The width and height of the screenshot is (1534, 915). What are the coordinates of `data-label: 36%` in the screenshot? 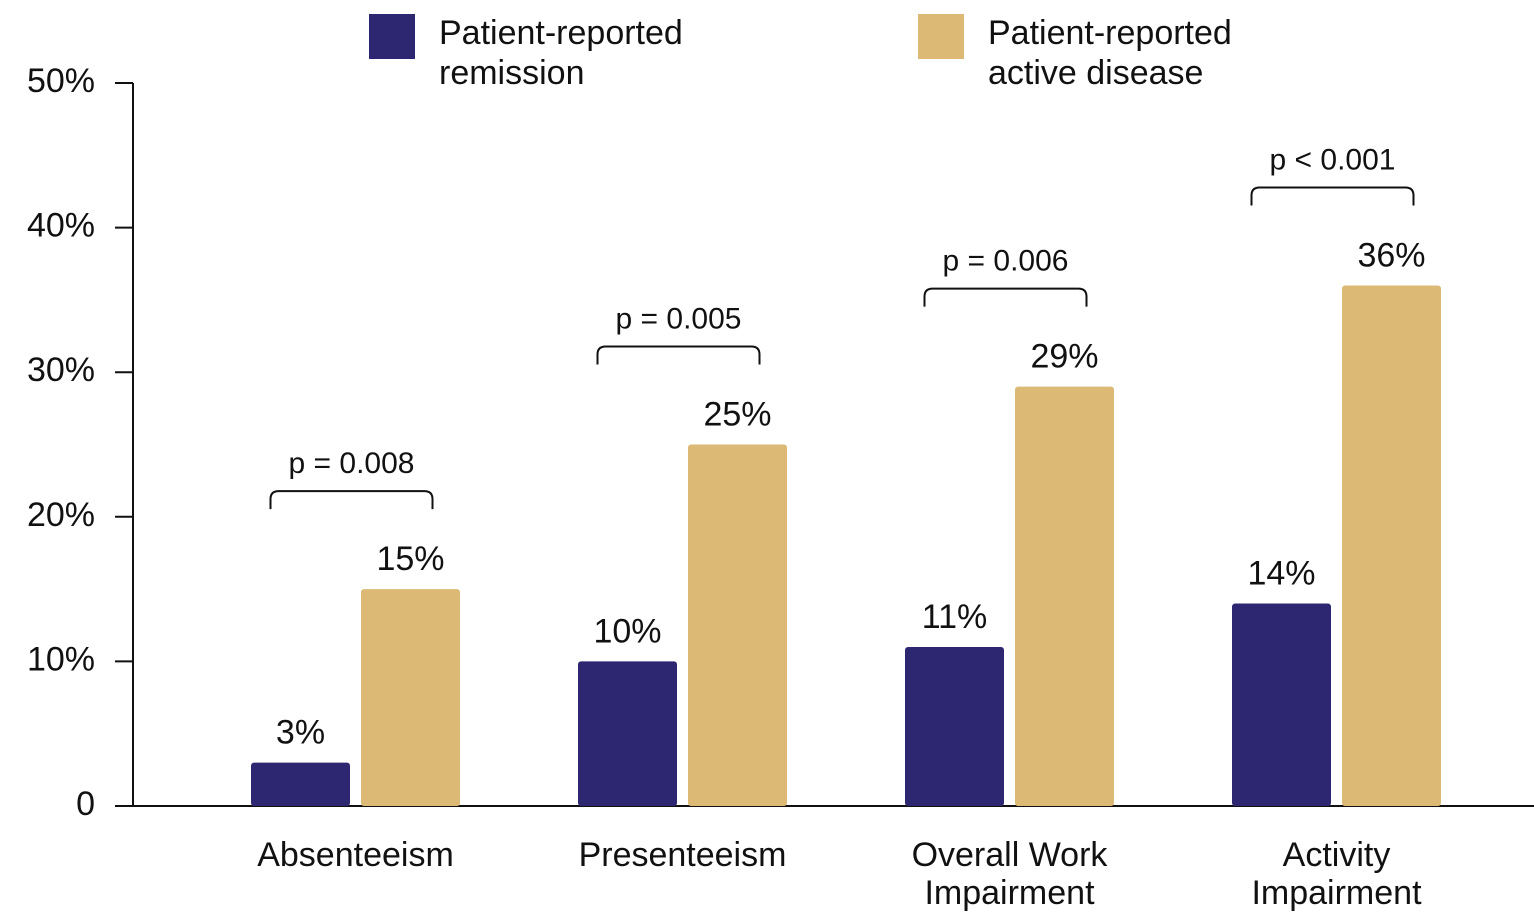 It's located at (1391, 255).